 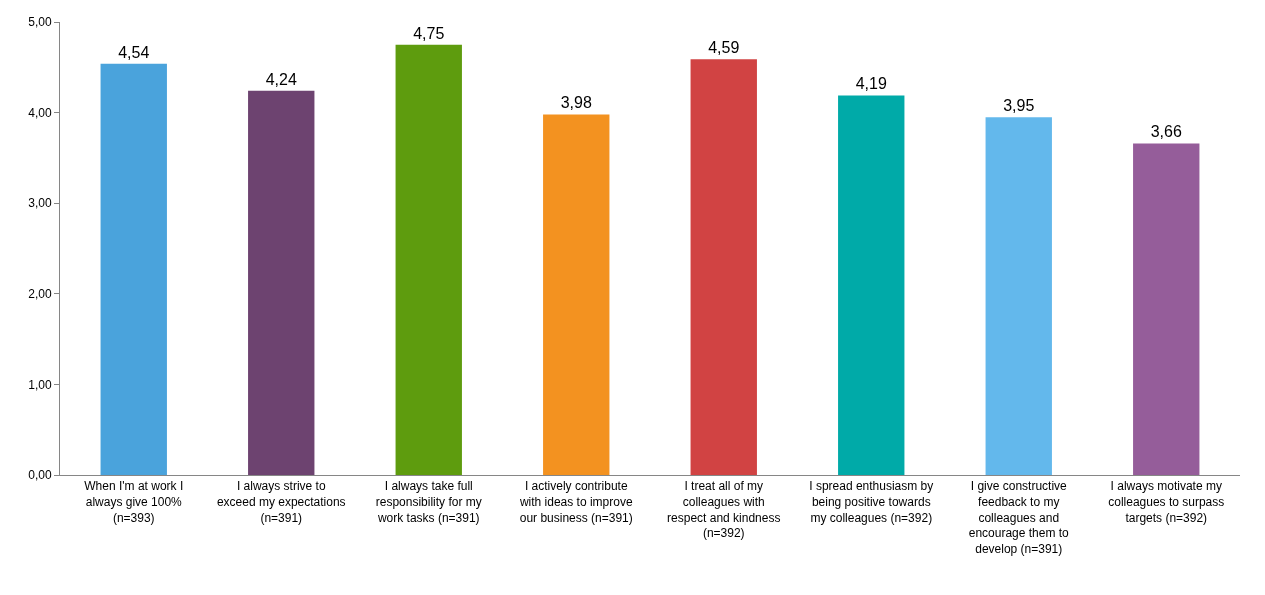 I want to click on y-tick-label: 1,00, so click(x=40, y=384).